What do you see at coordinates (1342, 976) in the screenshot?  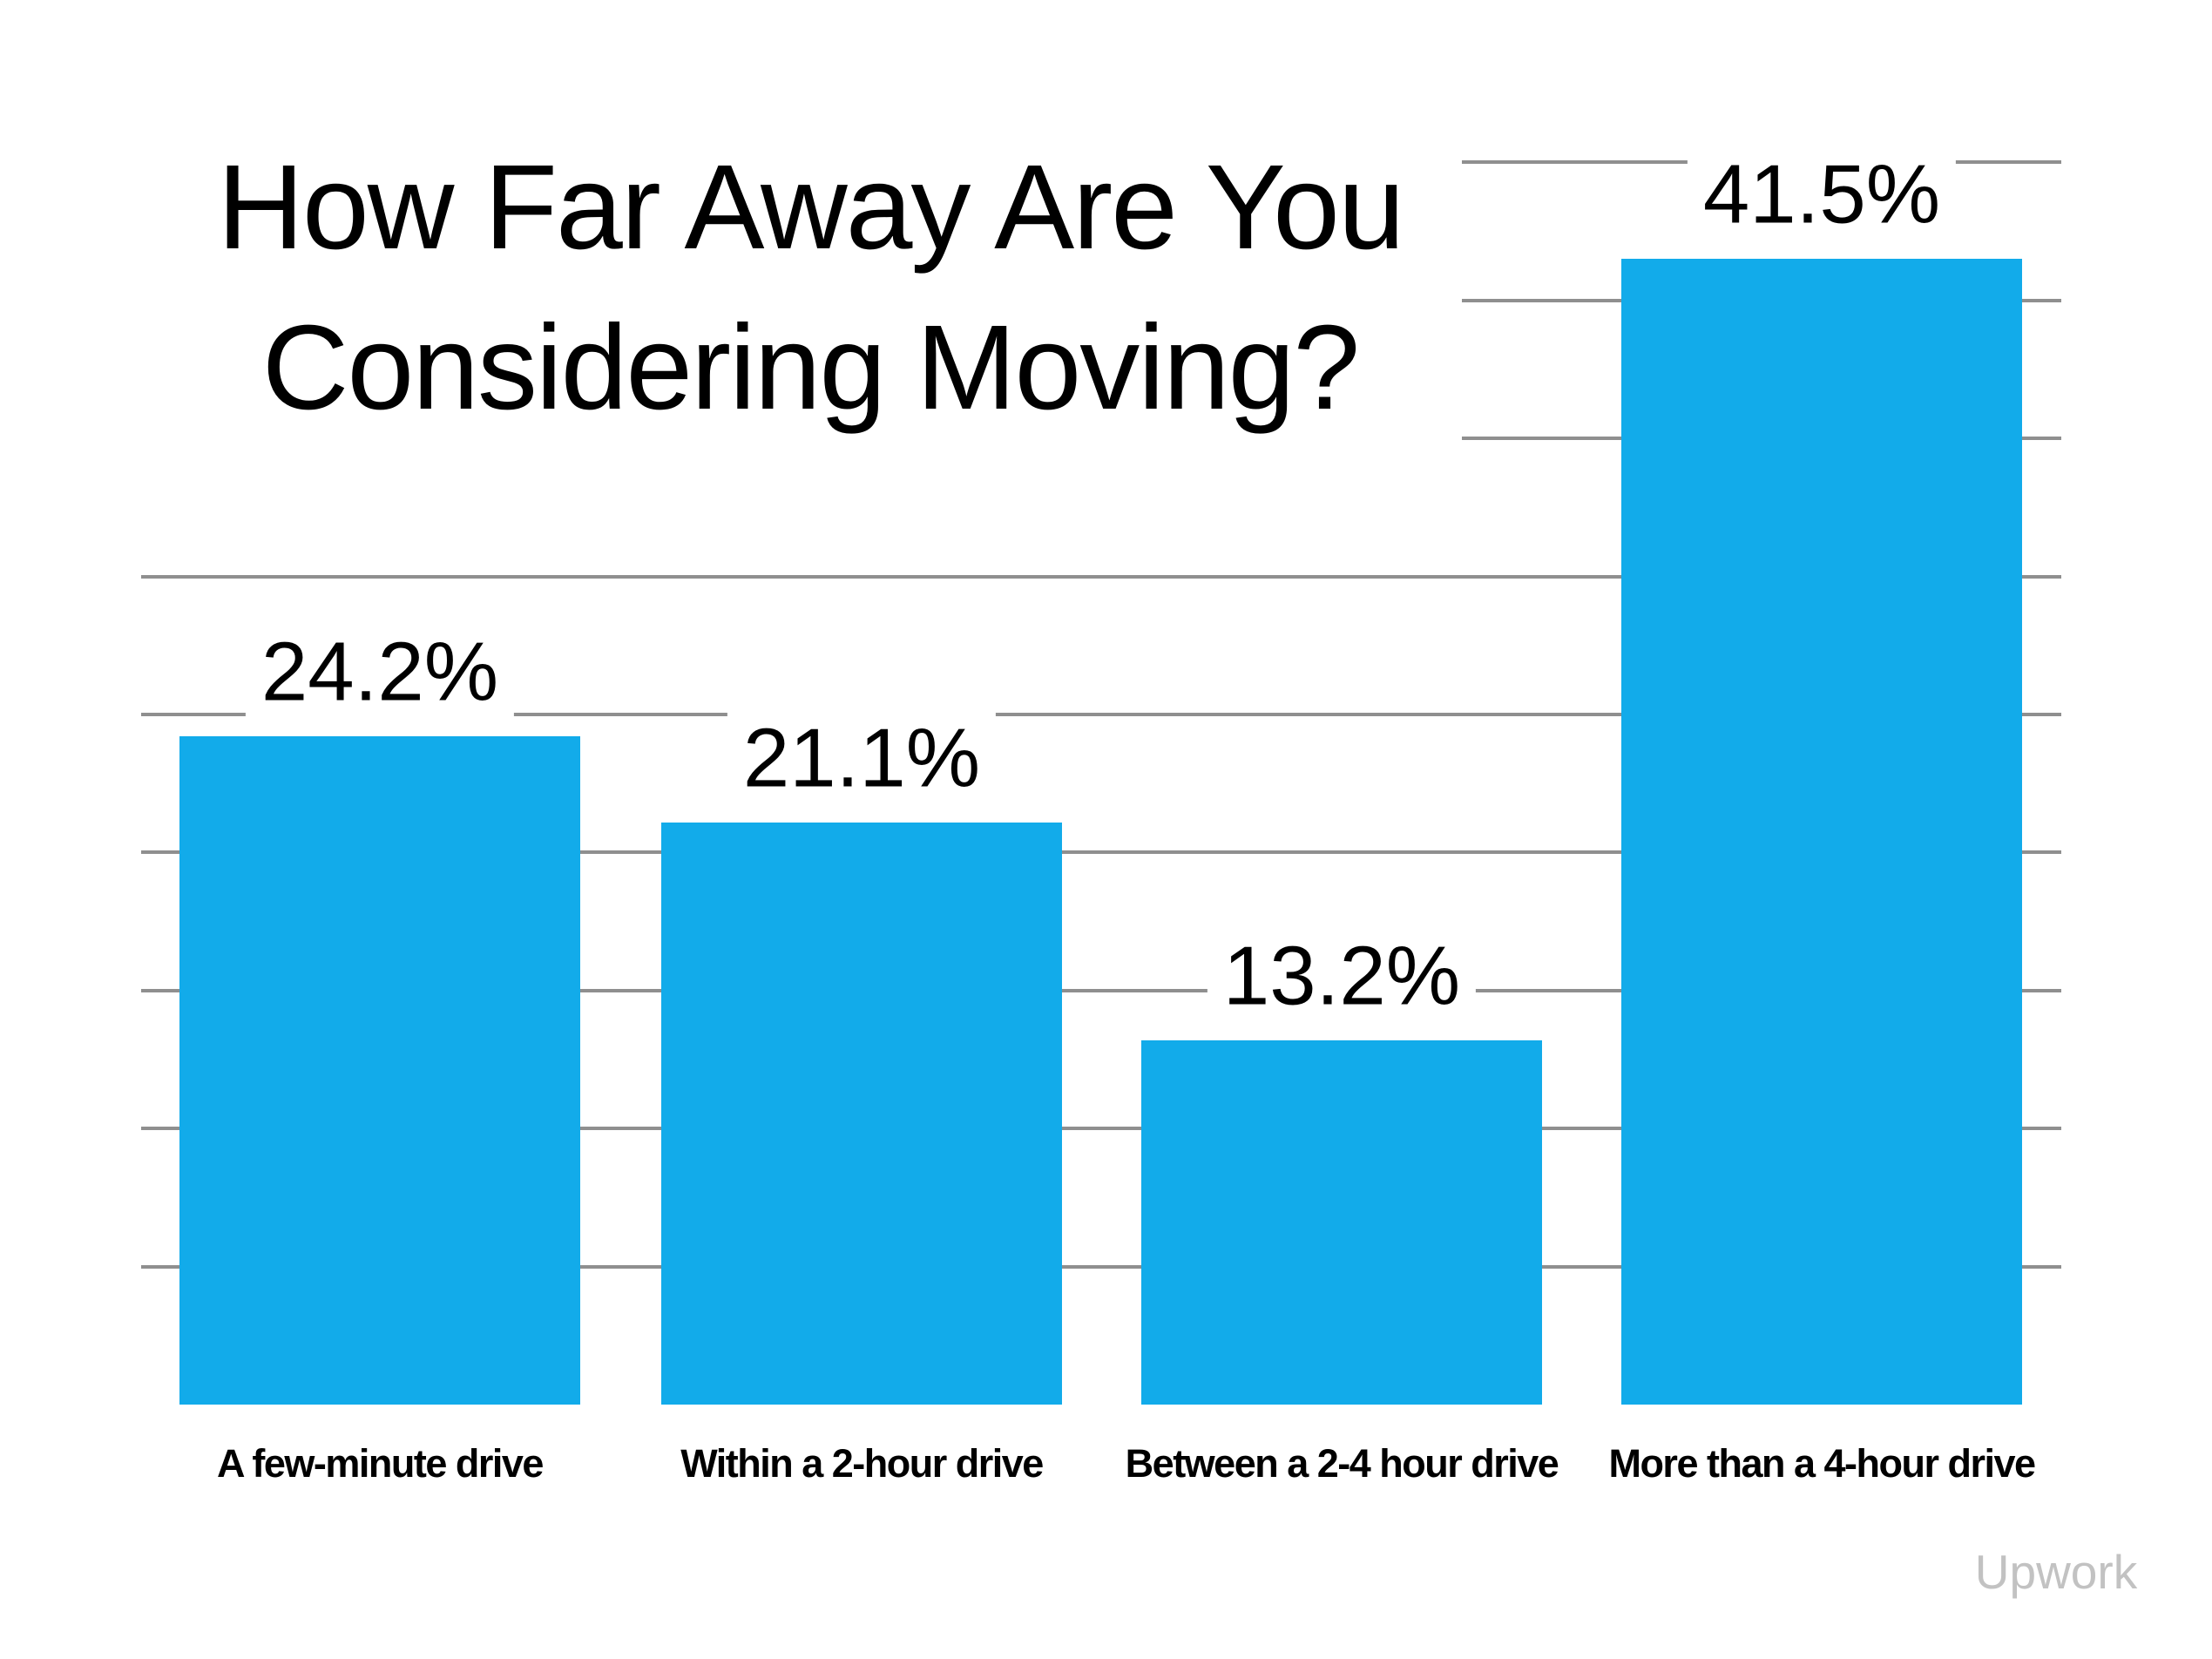 I see `value-label-between-a-2-4-hour-drive: 13.2%` at bounding box center [1342, 976].